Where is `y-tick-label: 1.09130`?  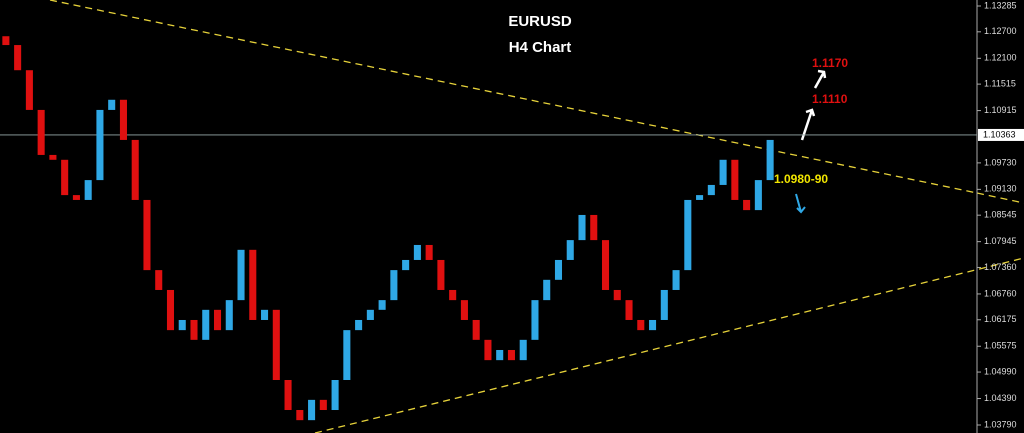
y-tick-label: 1.09130 is located at coordinates (1000, 189).